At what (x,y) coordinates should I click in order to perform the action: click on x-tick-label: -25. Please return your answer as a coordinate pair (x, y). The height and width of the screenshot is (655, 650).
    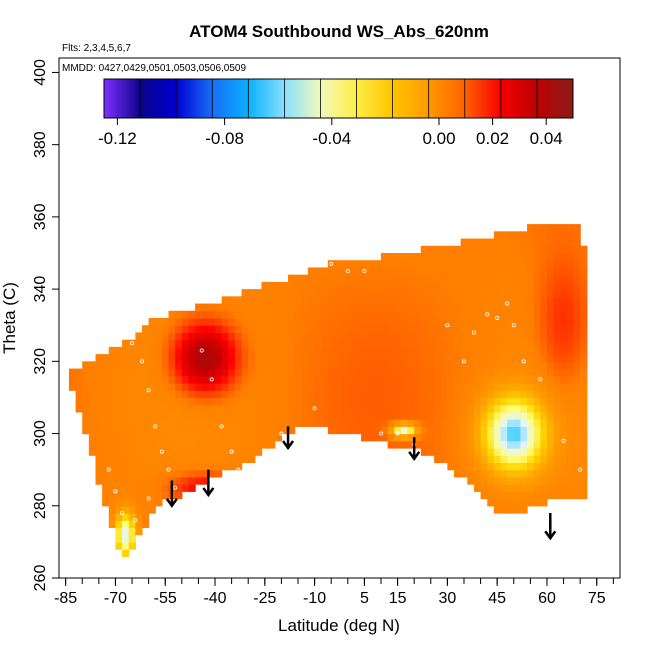
    Looking at the image, I should click on (264, 598).